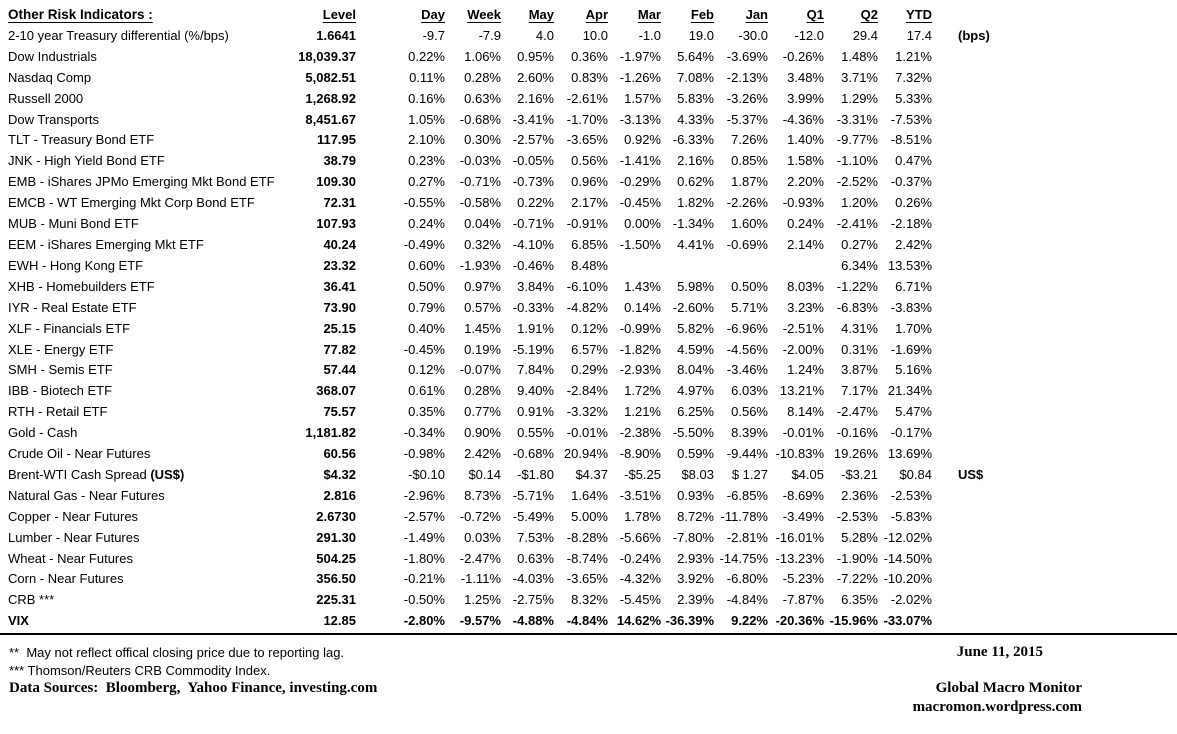  I want to click on column-header-q1: Q1, so click(815, 14).